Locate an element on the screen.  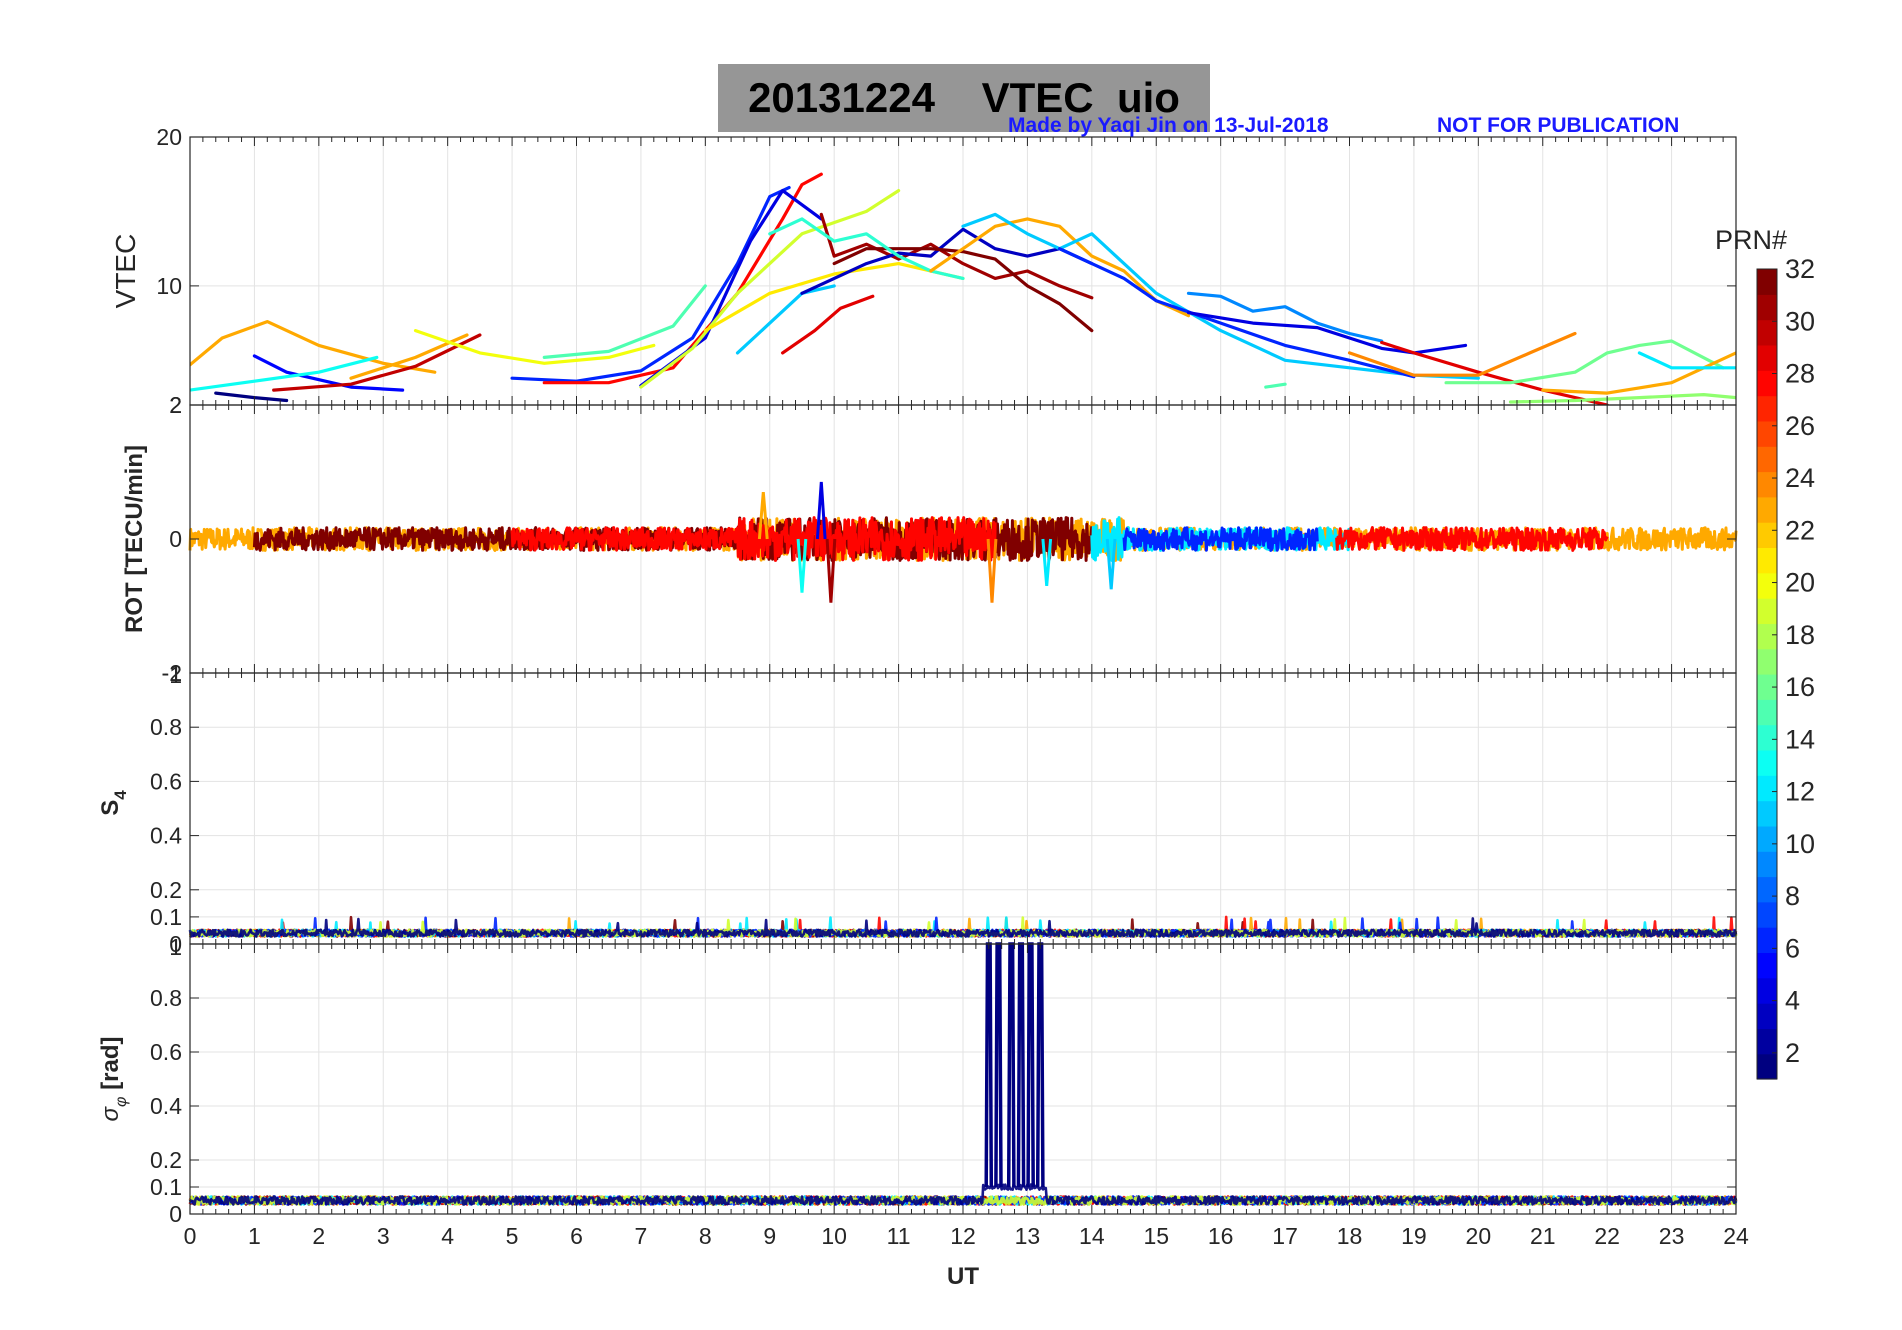
colorbar-tick-label: 14 is located at coordinates (1800, 739).